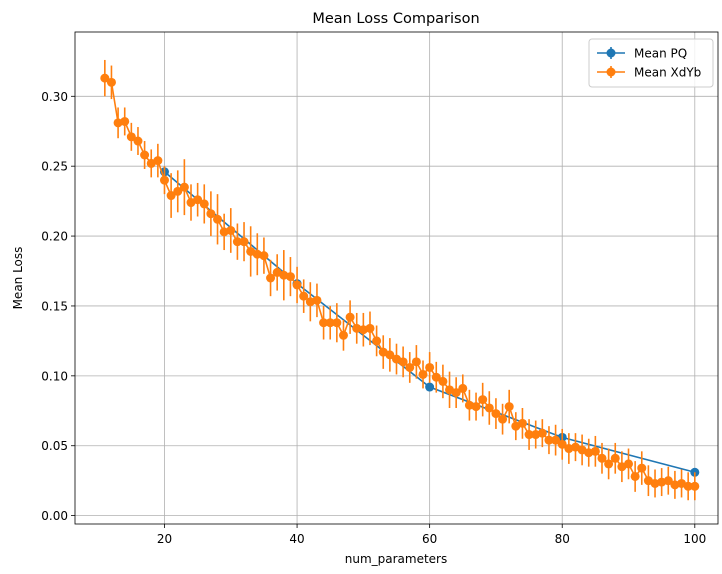 This screenshot has height=574, width=722. What do you see at coordinates (54, 97) in the screenshot?
I see `y-tick-label: 0.30` at bounding box center [54, 97].